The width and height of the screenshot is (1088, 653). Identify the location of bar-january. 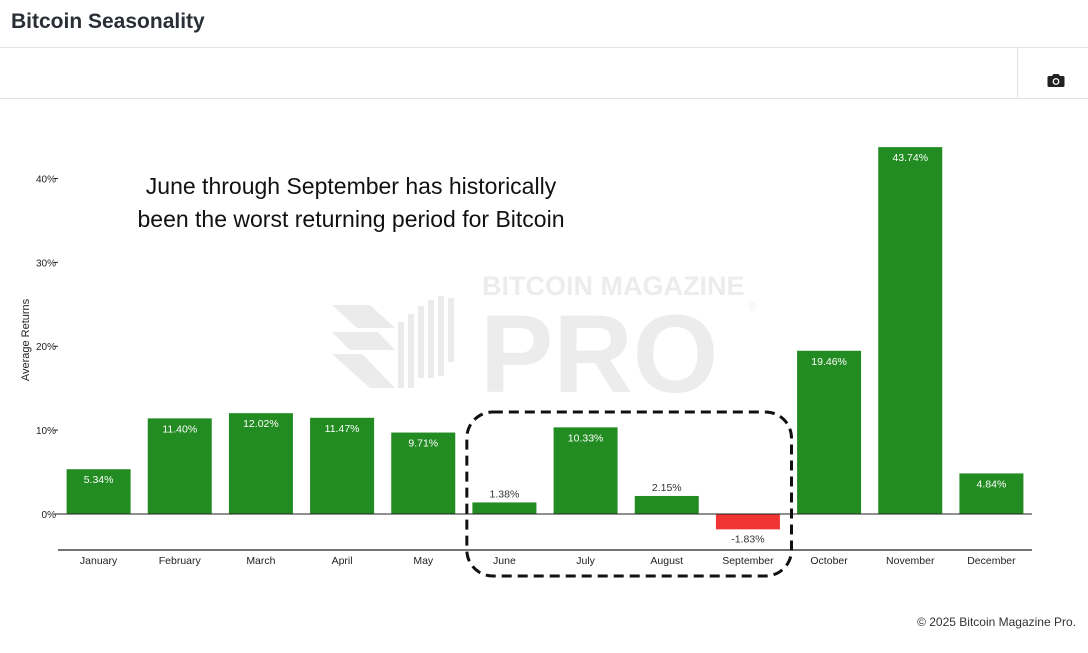
(98, 491).